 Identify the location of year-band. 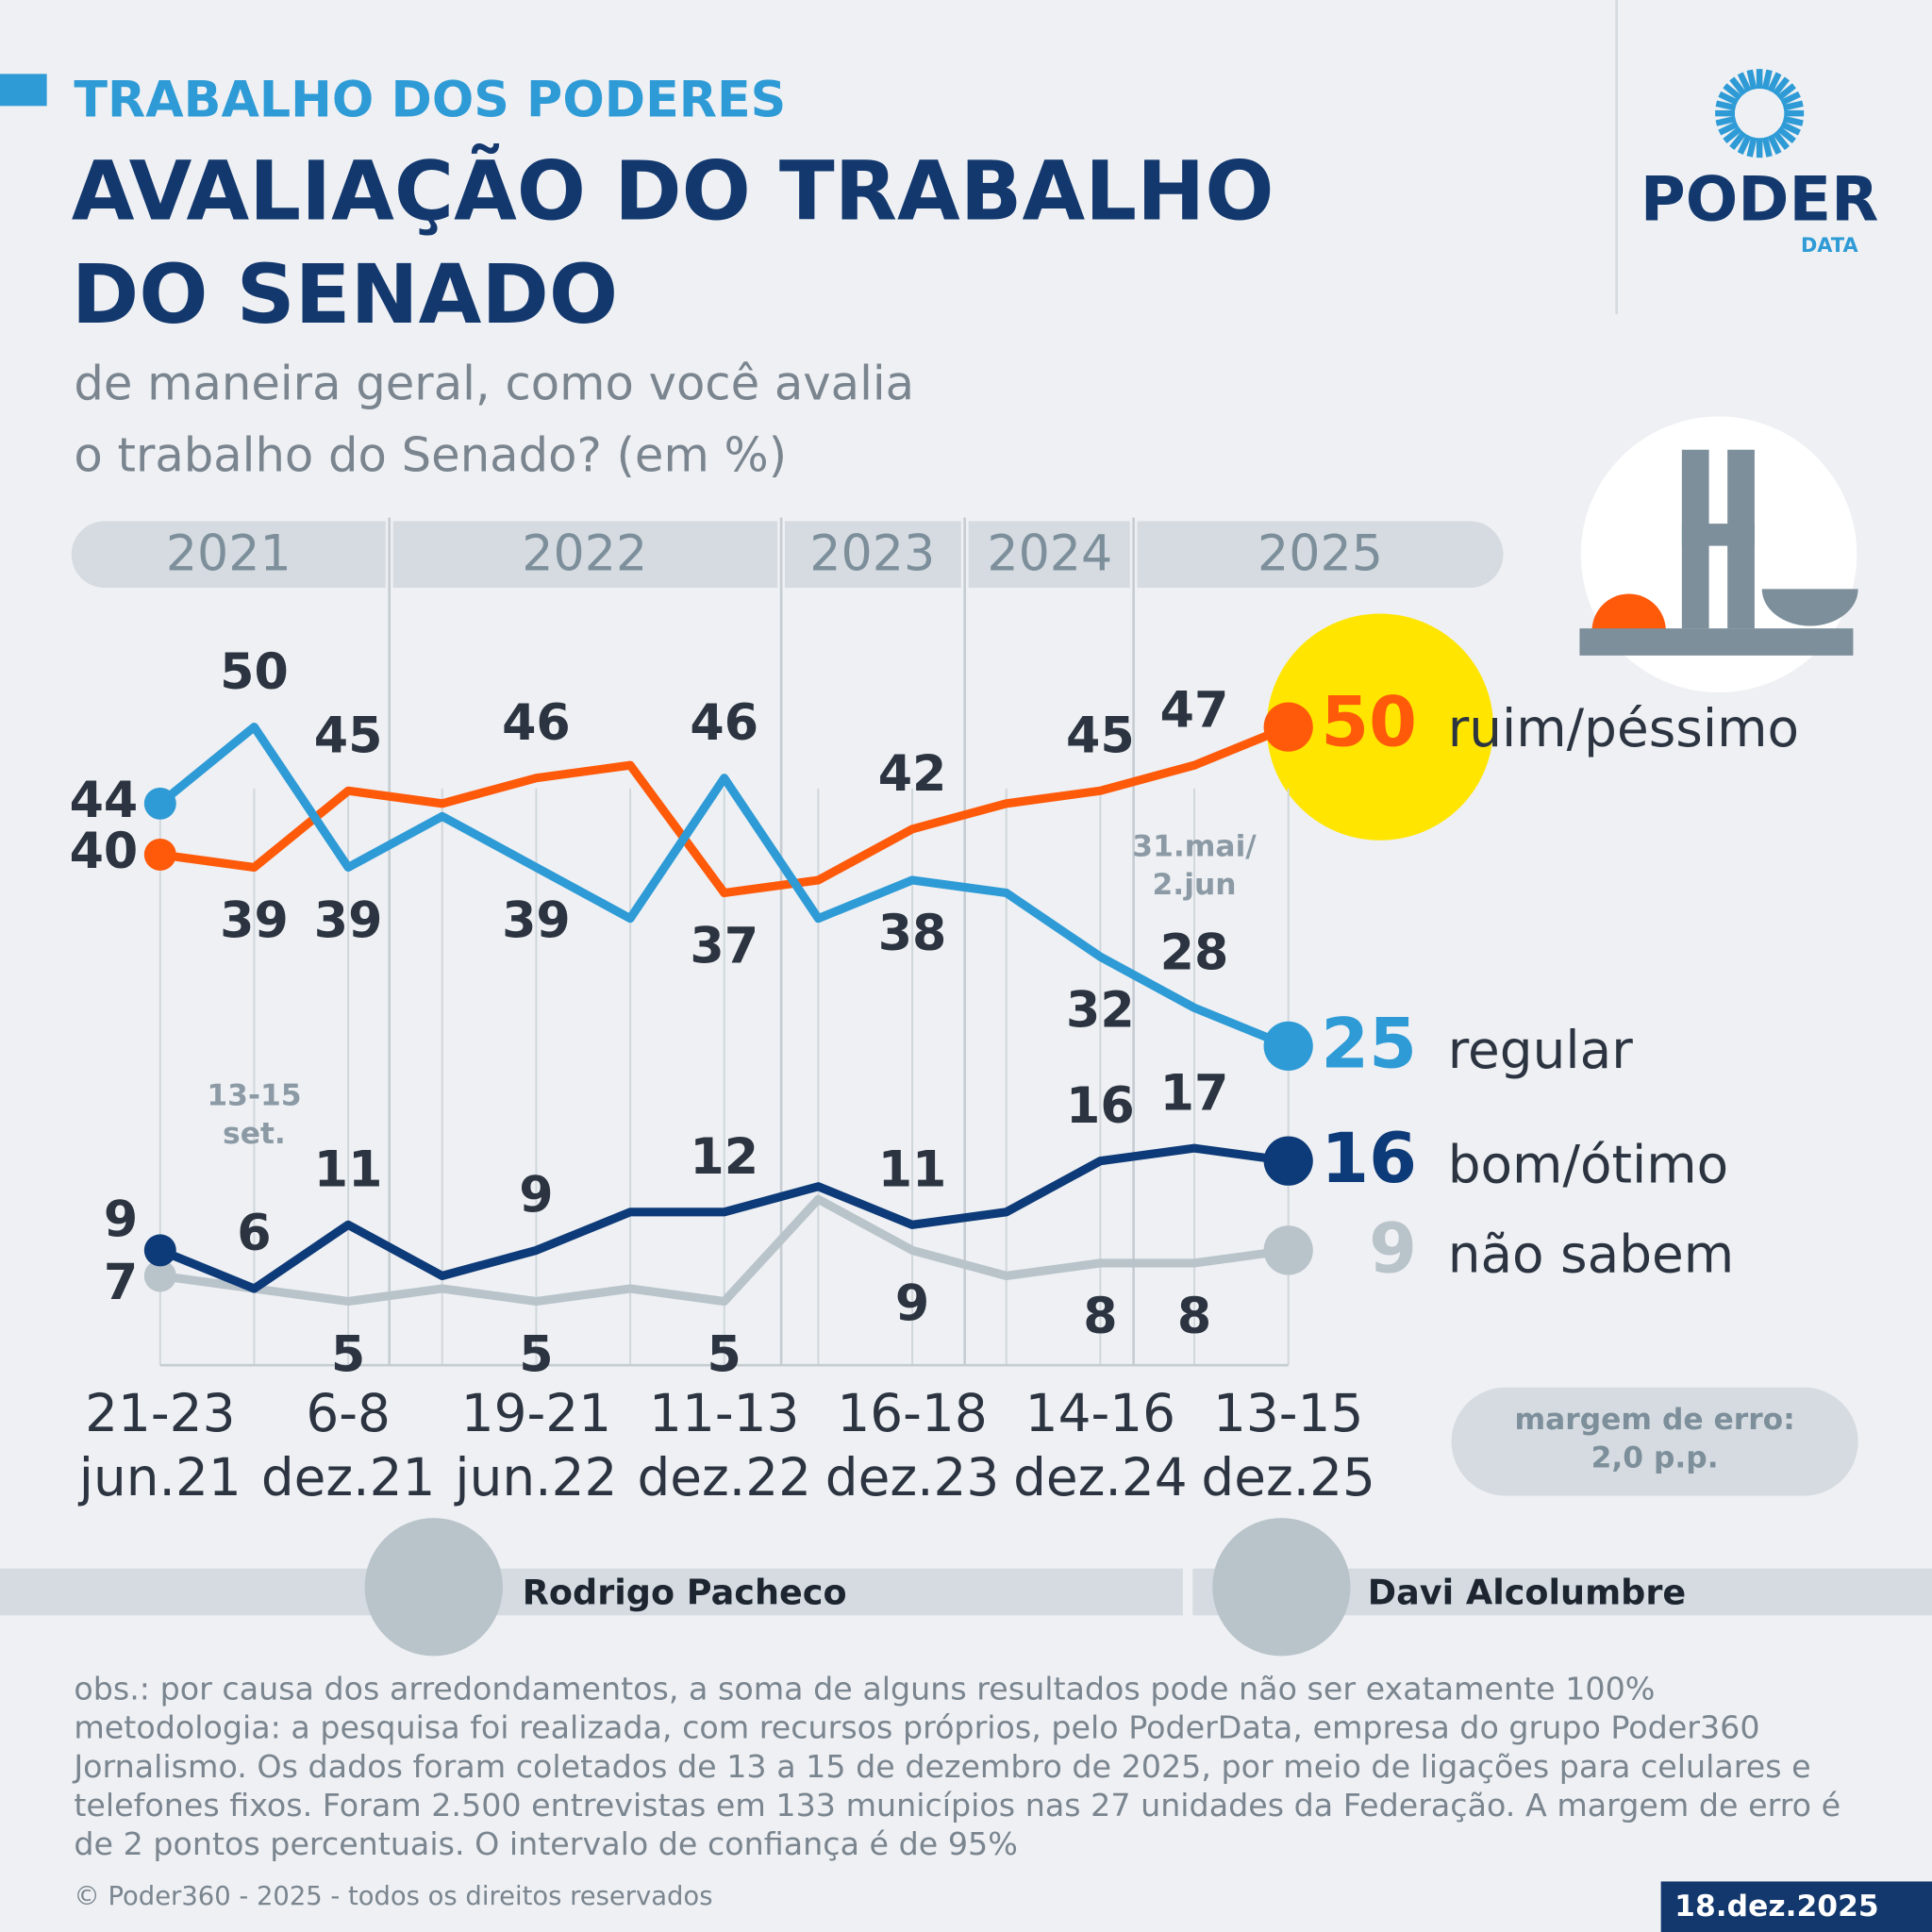
(788, 555).